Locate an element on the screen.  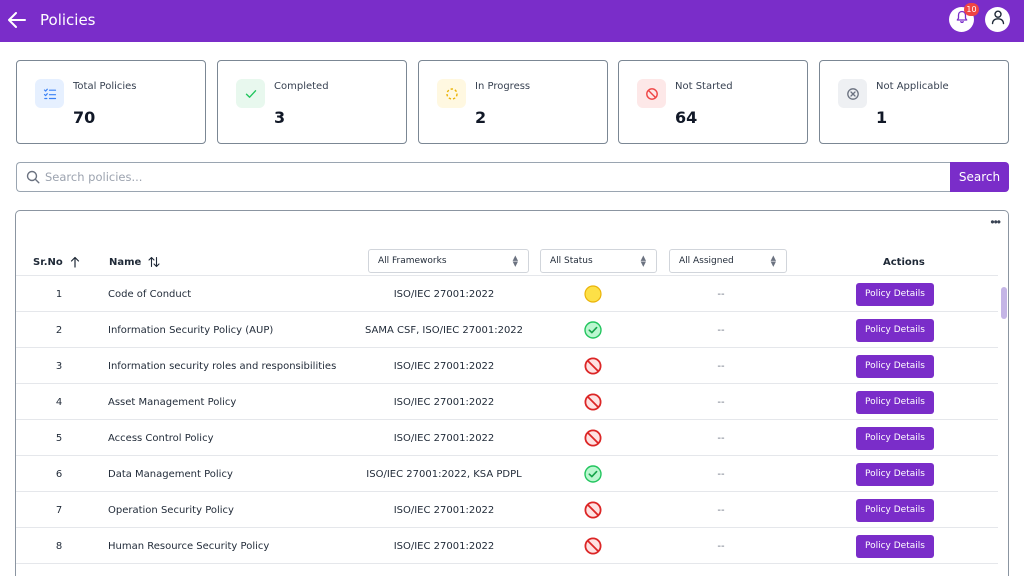
sr-no-cell: 6 is located at coordinates (59, 474).